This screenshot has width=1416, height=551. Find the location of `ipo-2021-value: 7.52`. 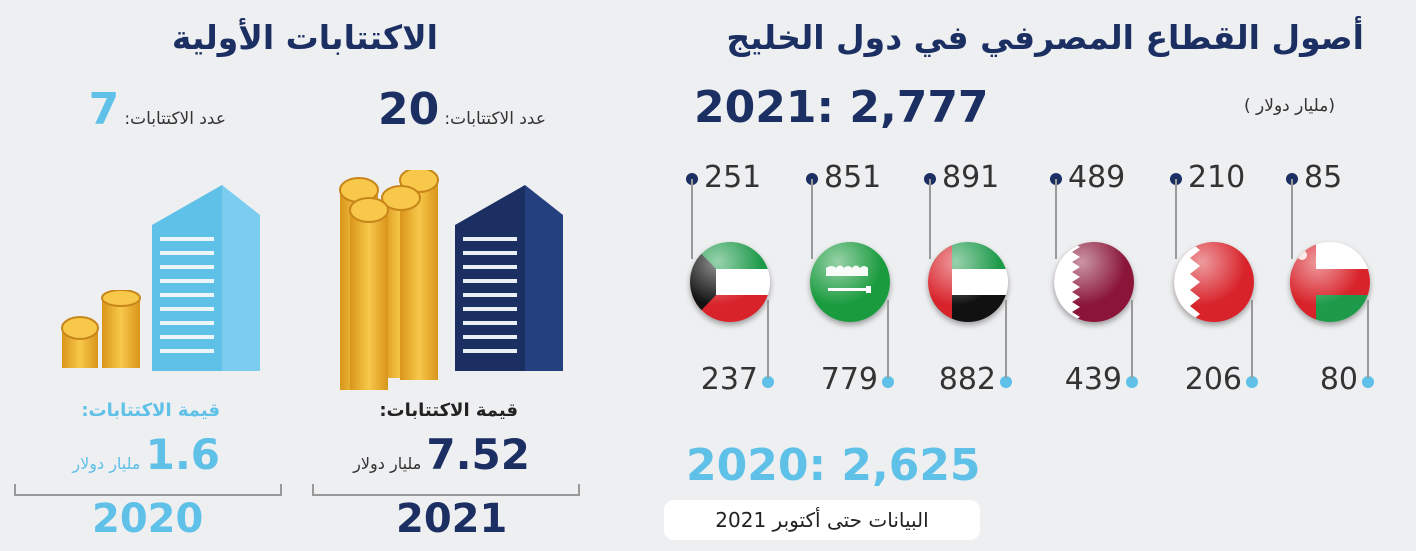

ipo-2021-value: 7.52 is located at coordinates (478, 454).